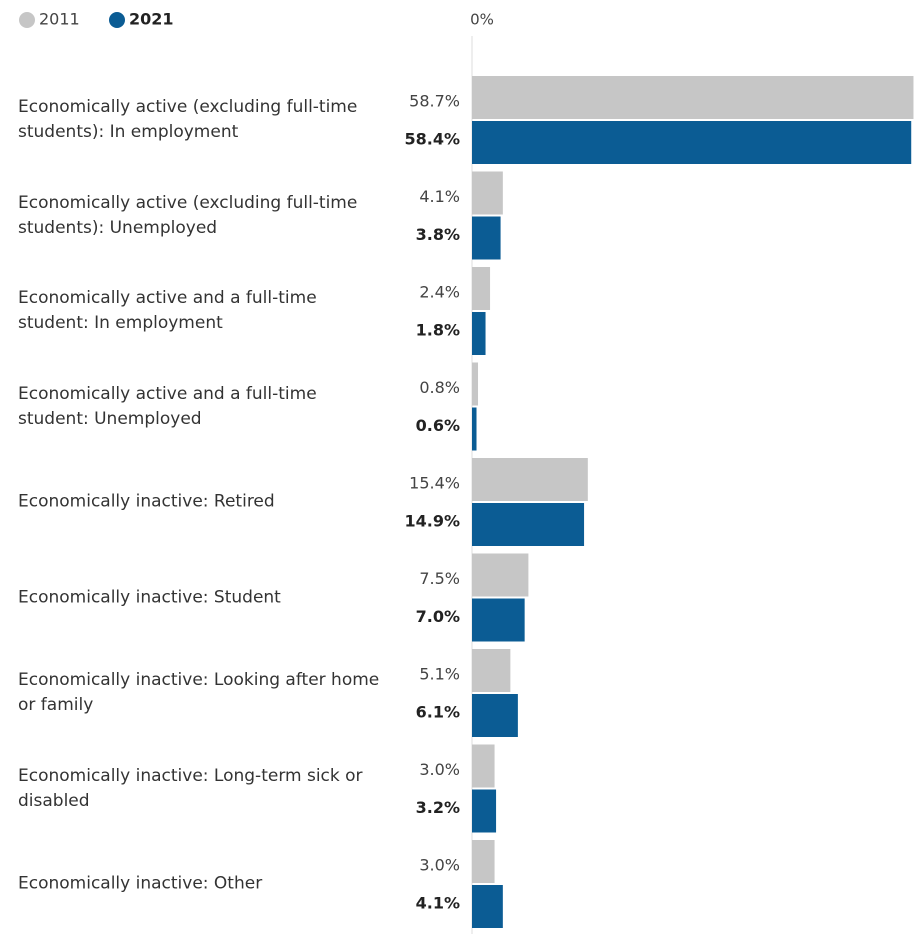 The image size is (921, 934). What do you see at coordinates (438, 616) in the screenshot?
I see `value-label: 7.0%` at bounding box center [438, 616].